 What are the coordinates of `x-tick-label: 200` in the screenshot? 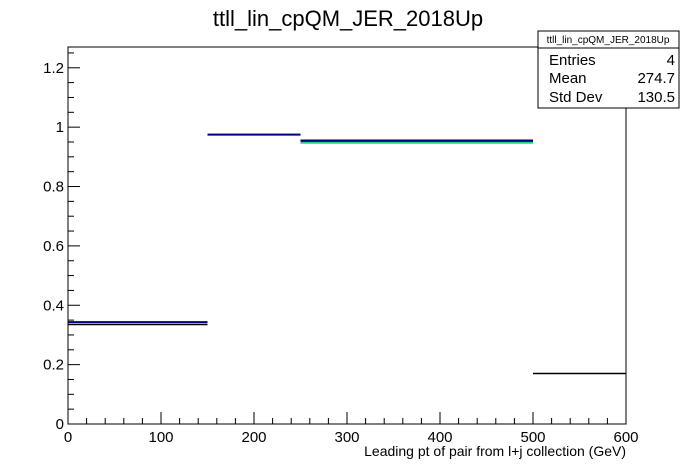 It's located at (253, 437).